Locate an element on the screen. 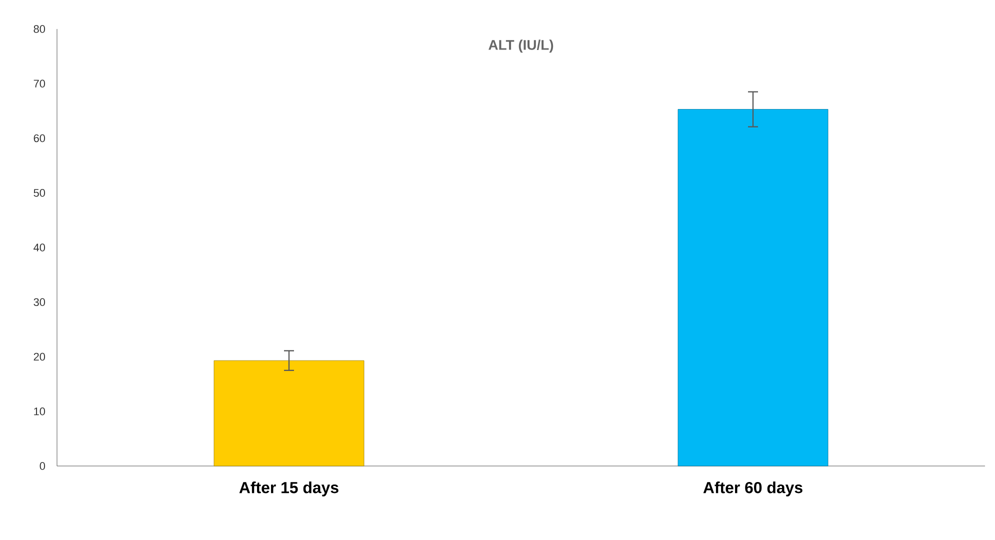  y-tick-label: 20 is located at coordinates (40, 356).